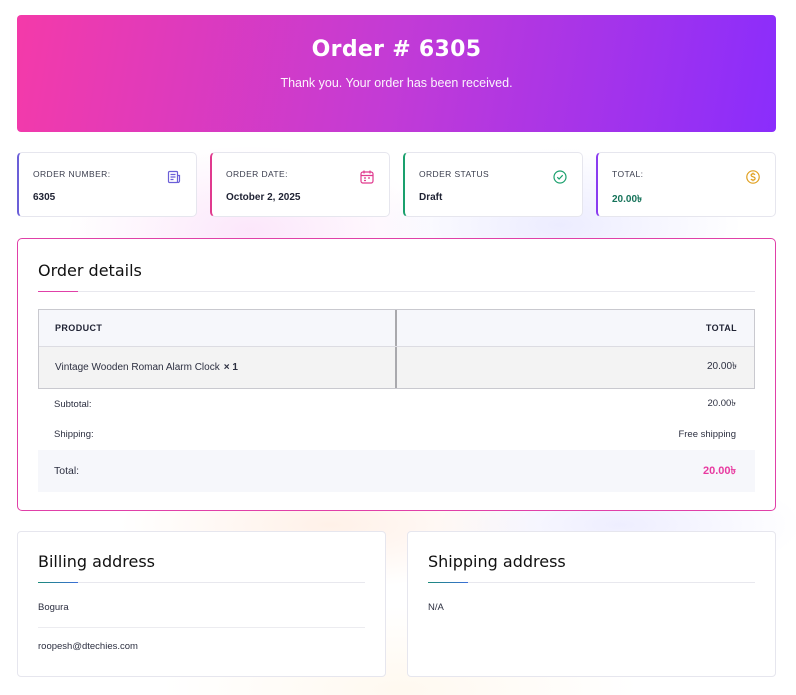  Describe the element at coordinates (257, 174) in the screenshot. I see `order-date-label: ORDER DATE:` at that location.